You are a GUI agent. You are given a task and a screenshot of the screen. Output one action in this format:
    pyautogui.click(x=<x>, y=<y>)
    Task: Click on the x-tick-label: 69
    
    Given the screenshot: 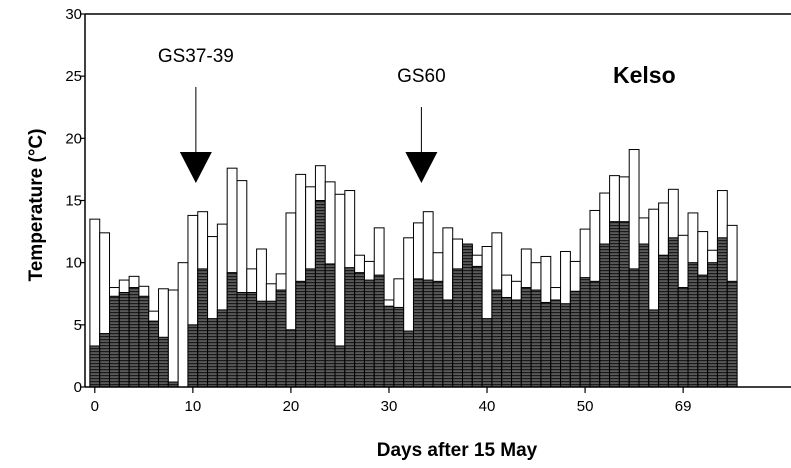 What is the action you would take?
    pyautogui.click(x=683, y=406)
    